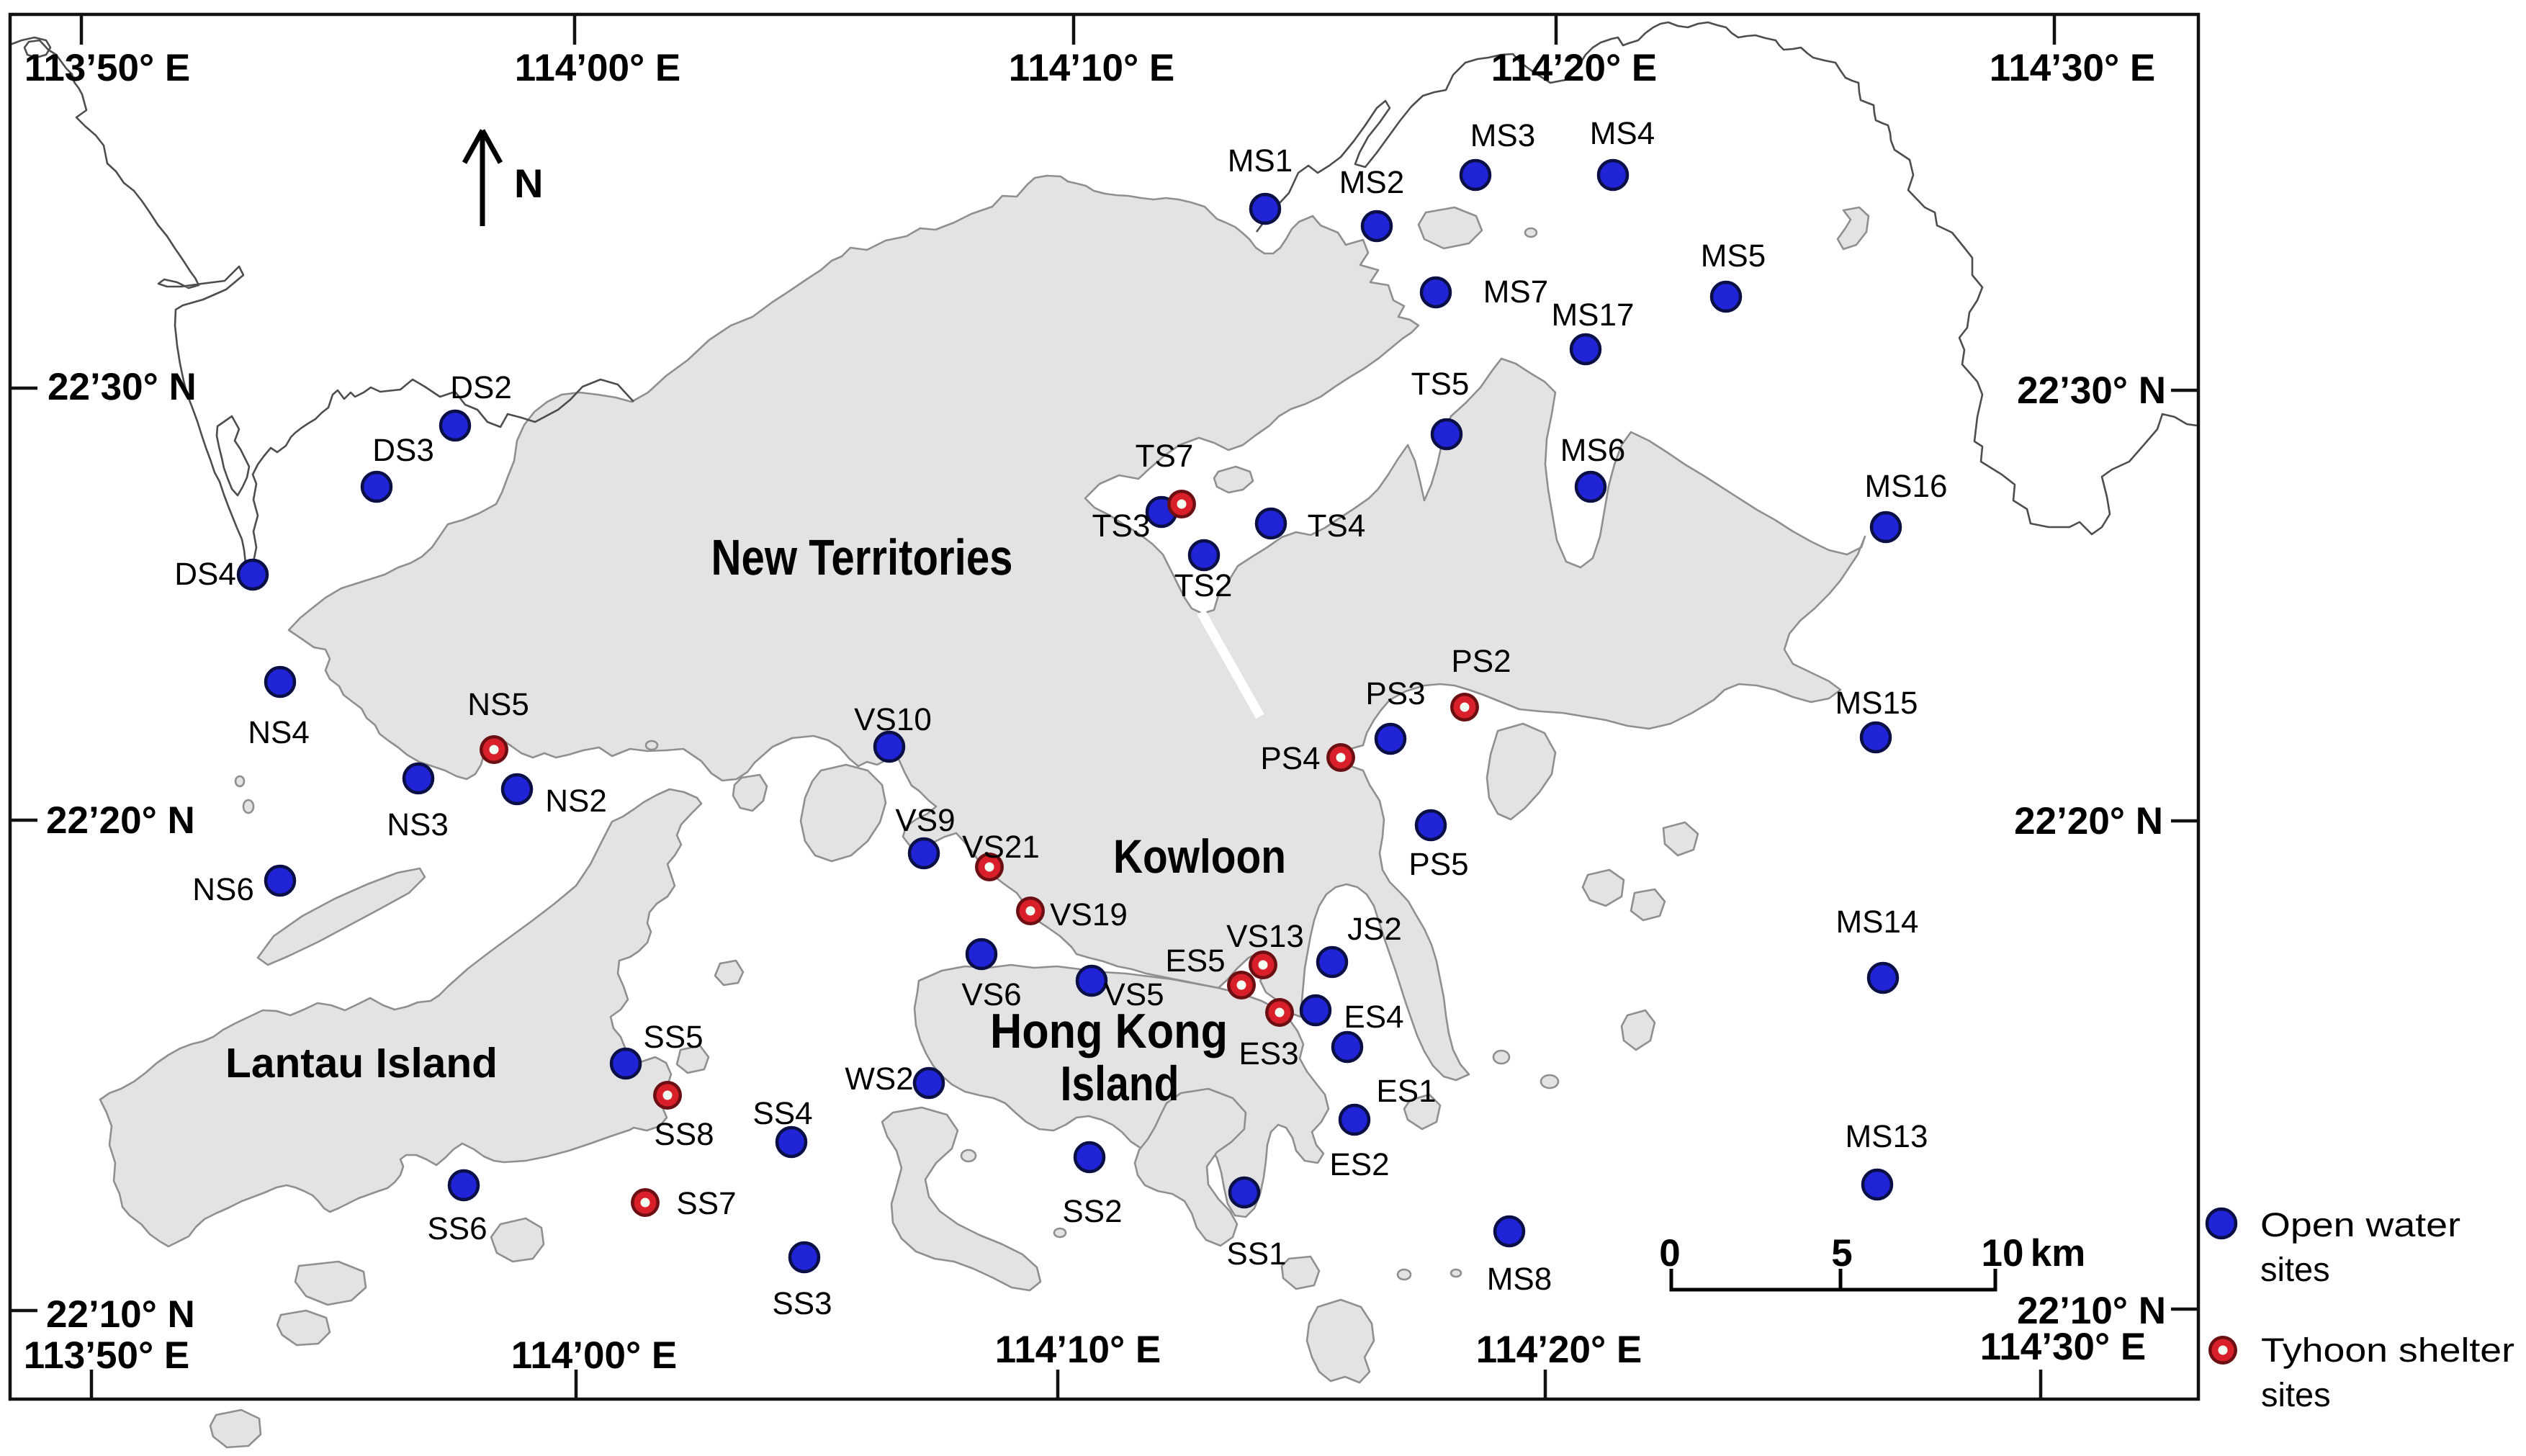 The height and width of the screenshot is (1456, 2526). I want to click on svg-text: SS2, so click(1092, 1211).